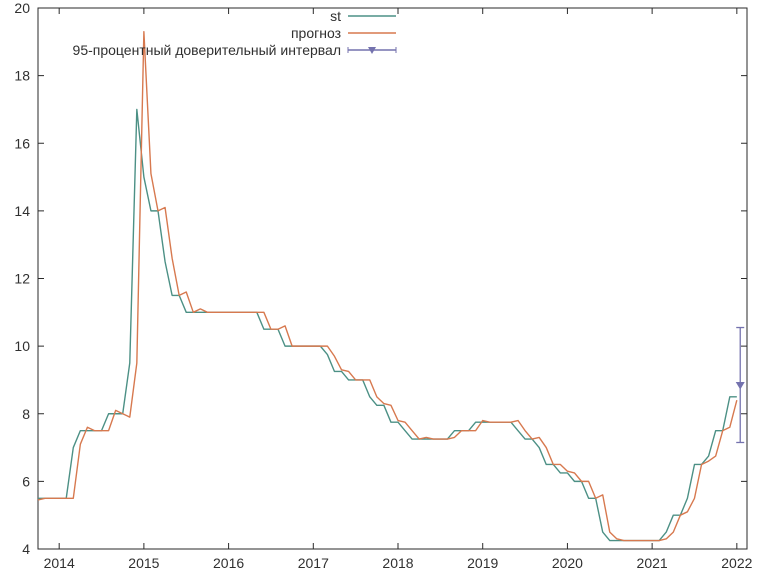 Image resolution: width=761 pixels, height=581 pixels. I want to click on legend-label-2: 95-процентный доверительный интервал, so click(207, 50).